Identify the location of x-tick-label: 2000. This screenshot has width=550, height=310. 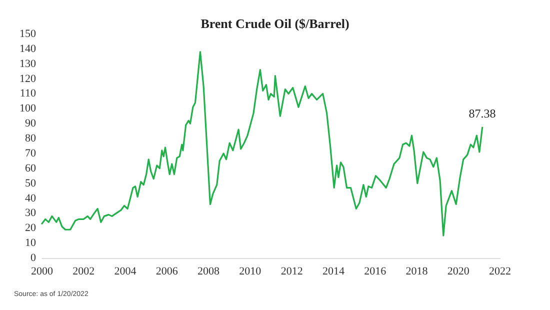
(42, 272).